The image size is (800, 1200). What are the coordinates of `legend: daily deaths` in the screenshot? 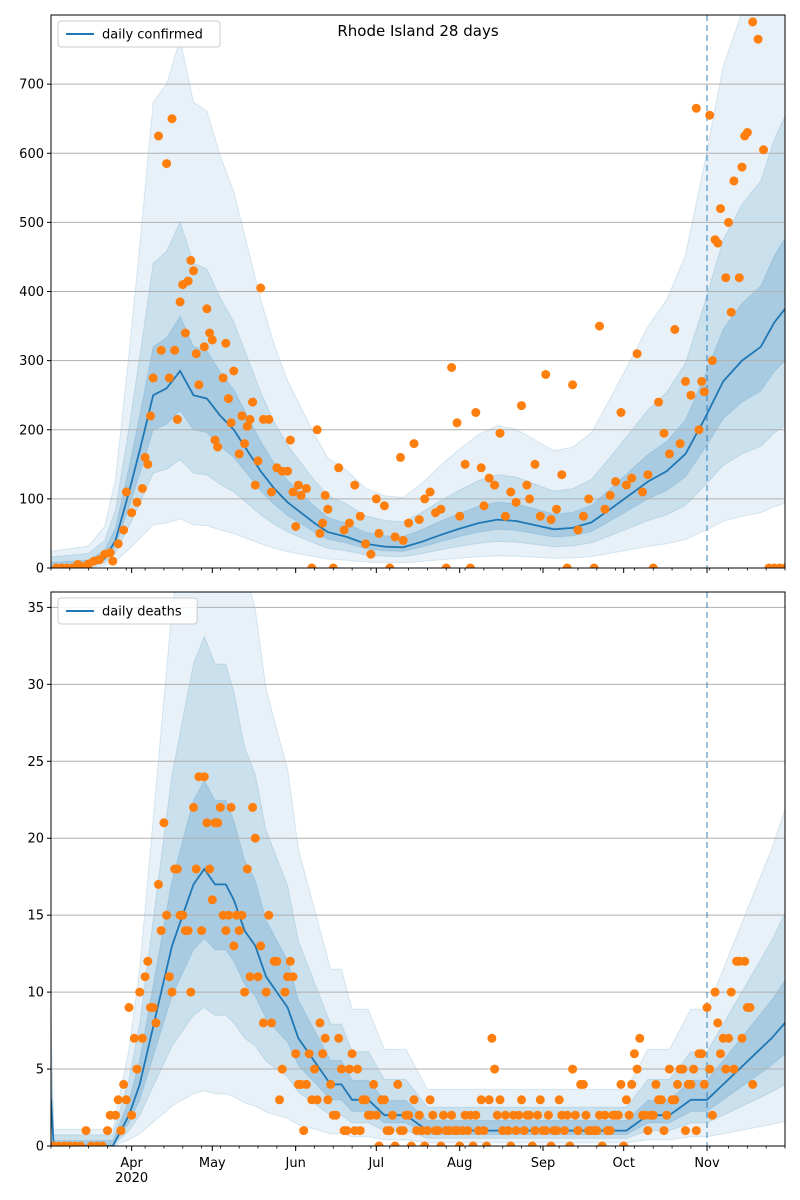 It's located at (127, 611).